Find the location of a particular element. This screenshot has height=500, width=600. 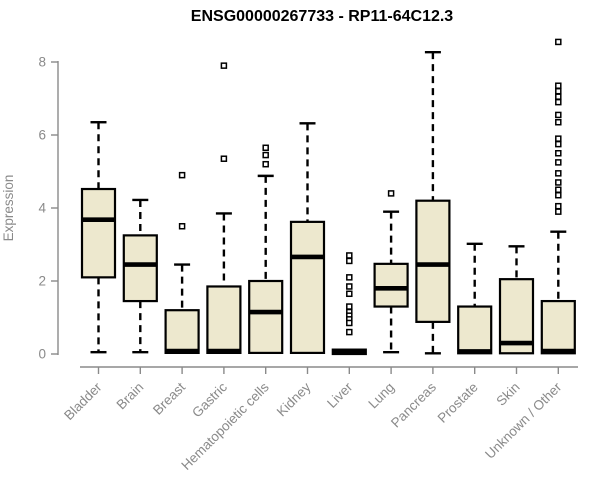

y-tick-label: 2 is located at coordinates (42, 281).